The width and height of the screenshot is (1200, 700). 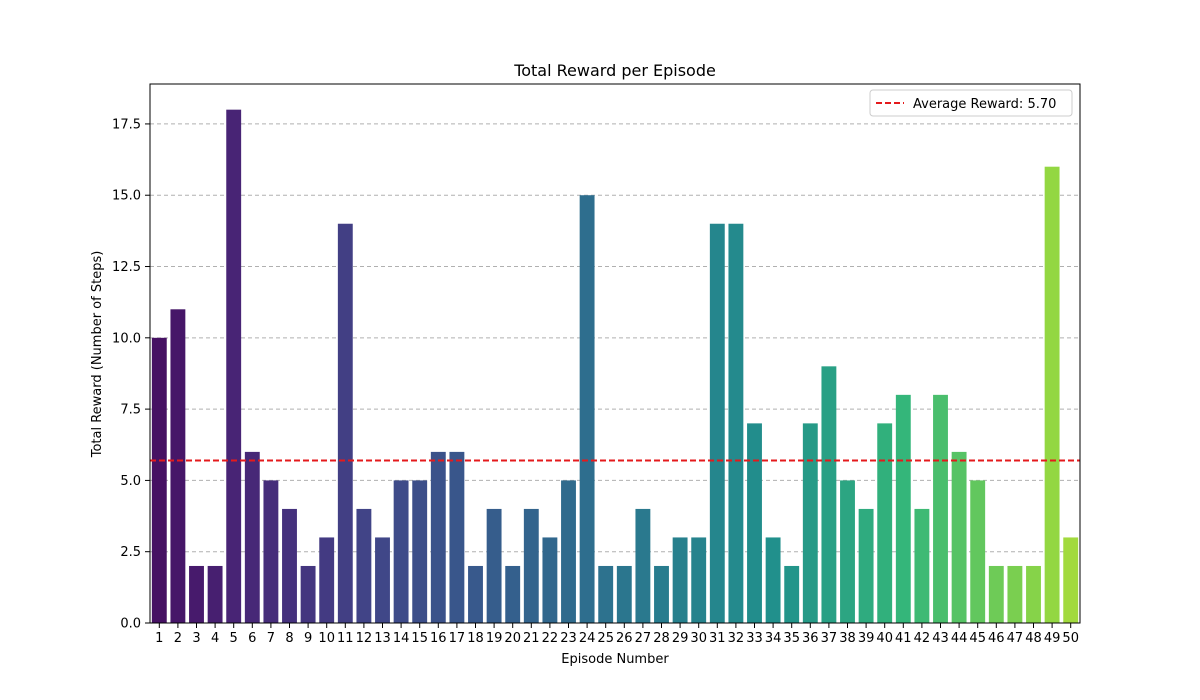 What do you see at coordinates (996, 638) in the screenshot?
I see `x-tick-label: 46` at bounding box center [996, 638].